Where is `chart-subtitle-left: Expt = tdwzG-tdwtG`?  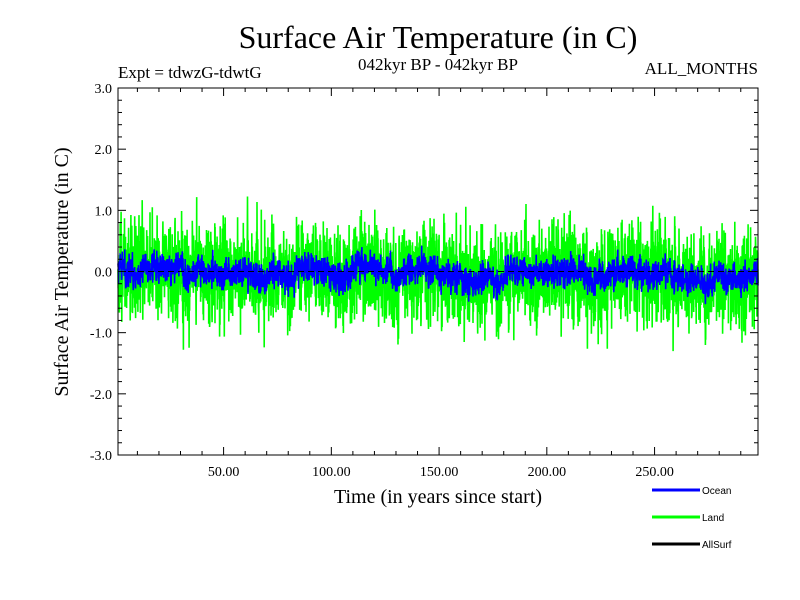 chart-subtitle-left: Expt = tdwzG-tdwtG is located at coordinates (190, 72).